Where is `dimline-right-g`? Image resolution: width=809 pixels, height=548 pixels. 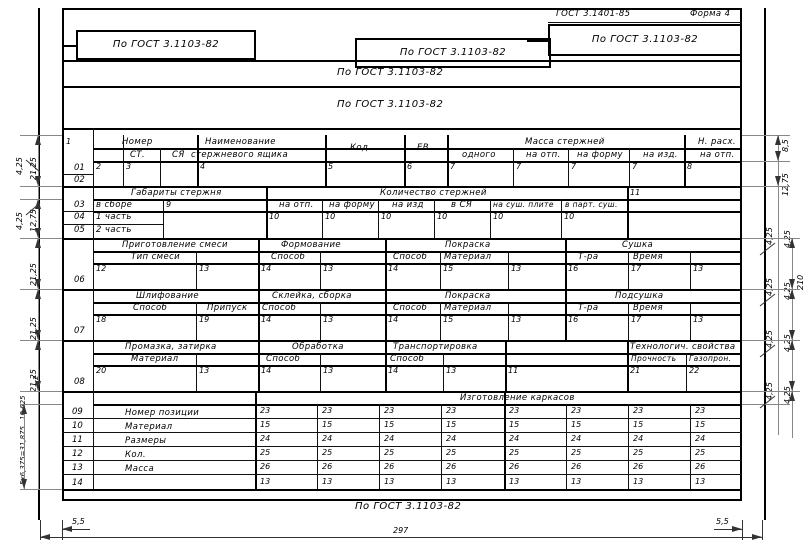 dimline-right-g is located at coordinates (771, 391).